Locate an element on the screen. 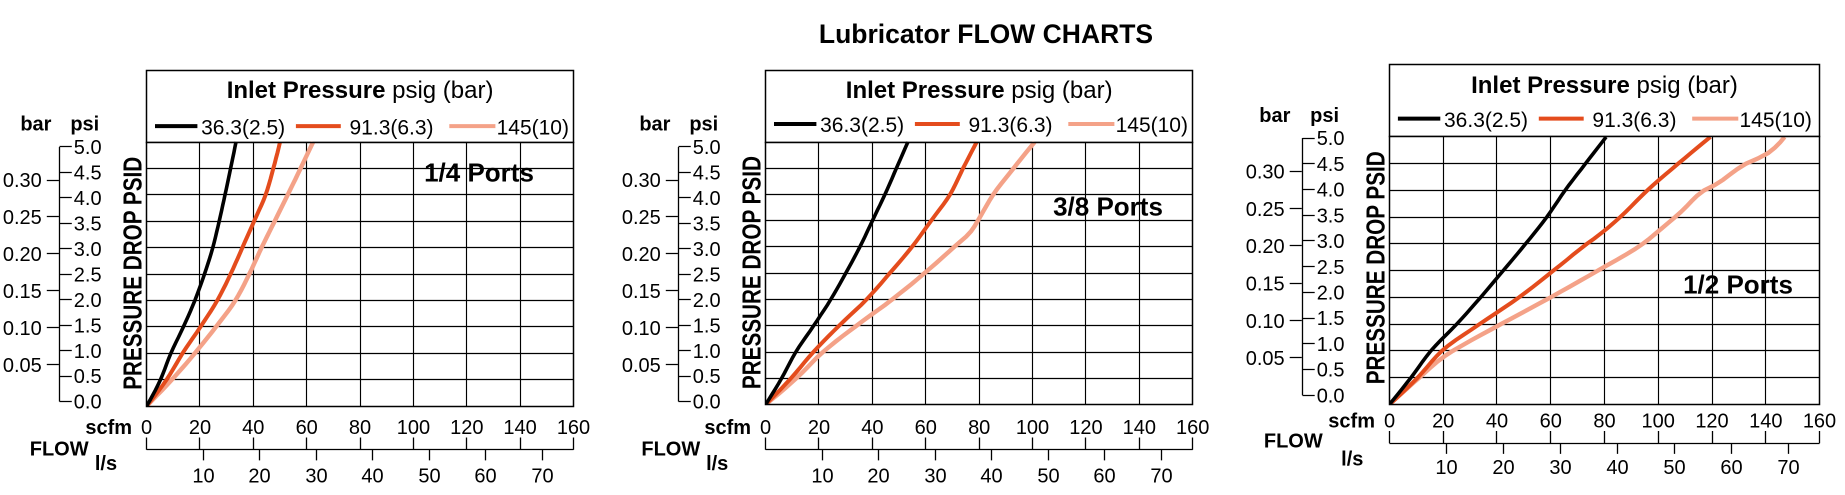 The height and width of the screenshot is (495, 1845). svg-text: 3.5 is located at coordinates (707, 225).